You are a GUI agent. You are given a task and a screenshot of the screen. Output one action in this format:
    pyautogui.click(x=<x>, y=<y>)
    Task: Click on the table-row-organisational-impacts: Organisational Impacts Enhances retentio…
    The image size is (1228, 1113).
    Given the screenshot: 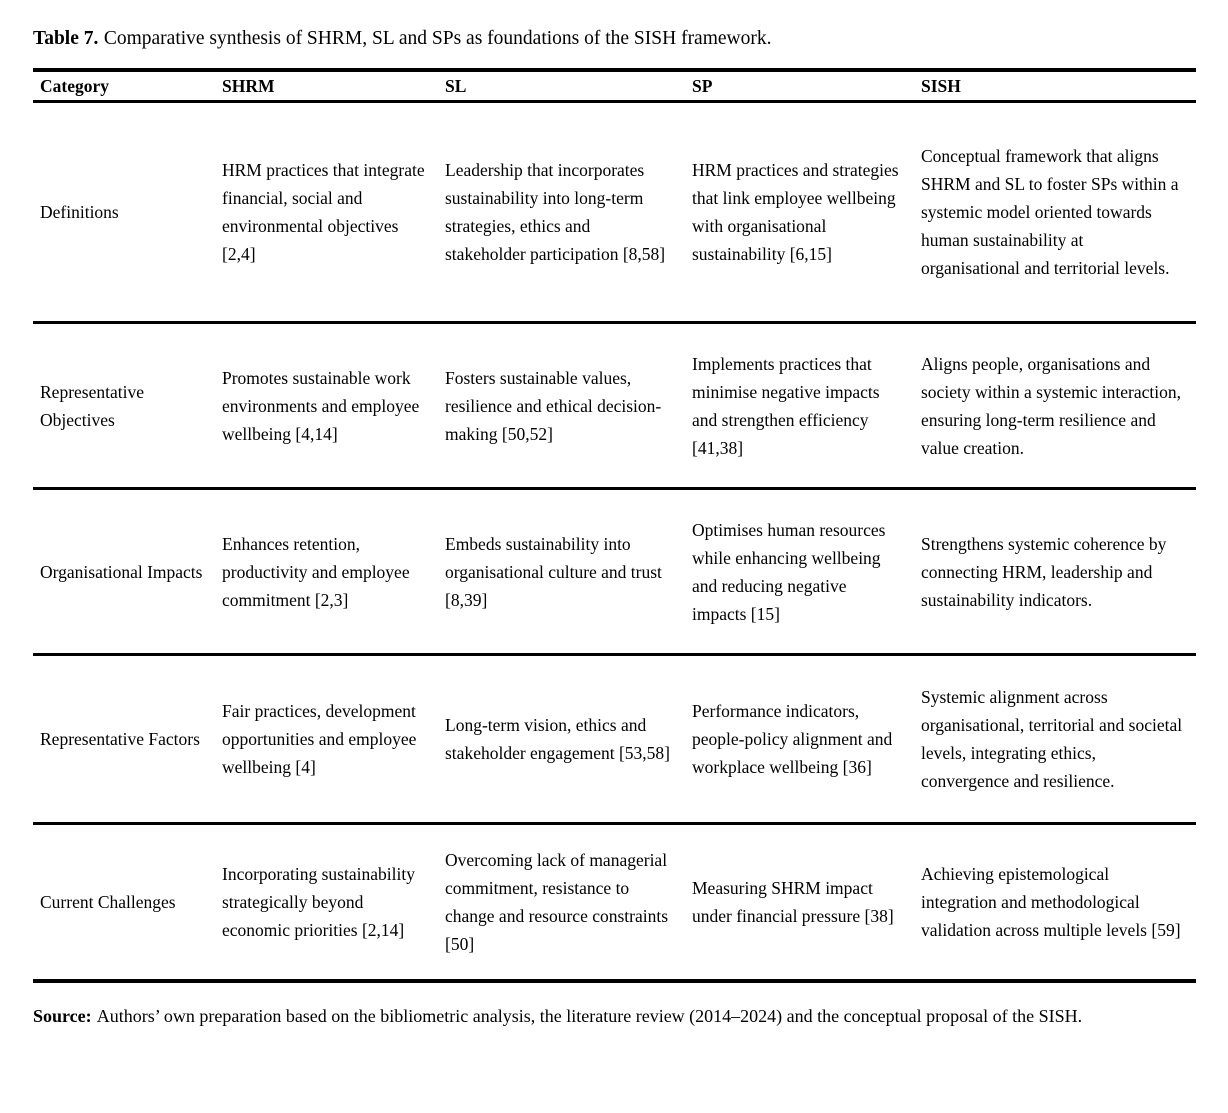 What is the action you would take?
    pyautogui.click(x=614, y=572)
    